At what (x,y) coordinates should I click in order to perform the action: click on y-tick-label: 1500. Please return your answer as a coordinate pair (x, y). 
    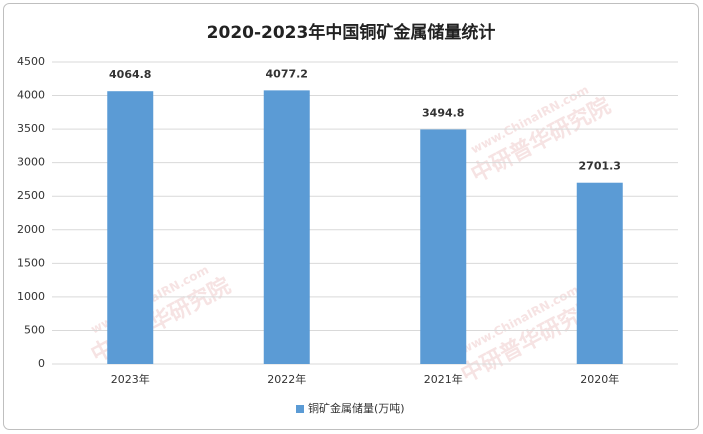
    Looking at the image, I should click on (31, 262).